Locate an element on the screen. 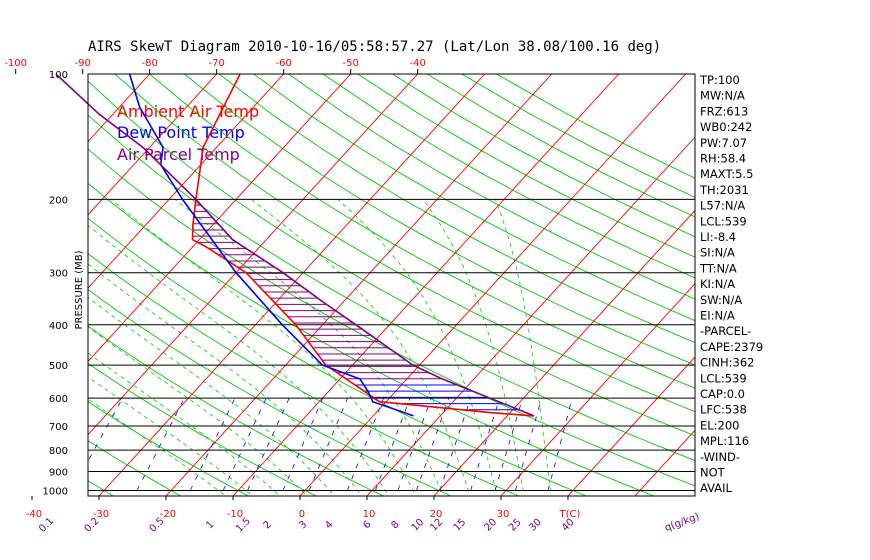  top-temp-tick-label: -90 is located at coordinates (83, 63).